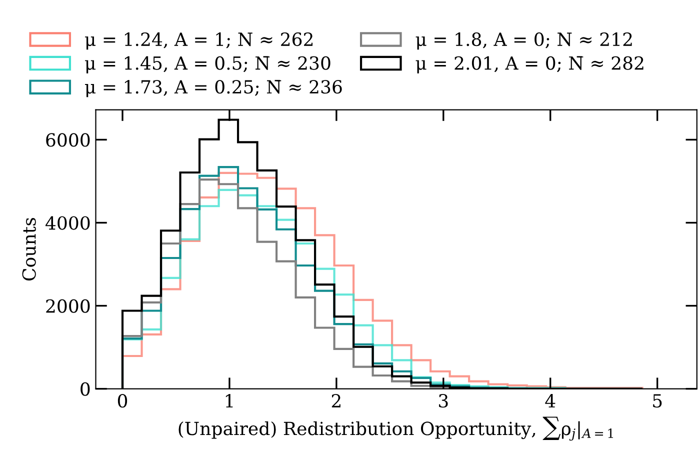 Image resolution: width=699 pixels, height=450 pixels. What do you see at coordinates (68, 306) in the screenshot?
I see `y-tick-label: 2000` at bounding box center [68, 306].